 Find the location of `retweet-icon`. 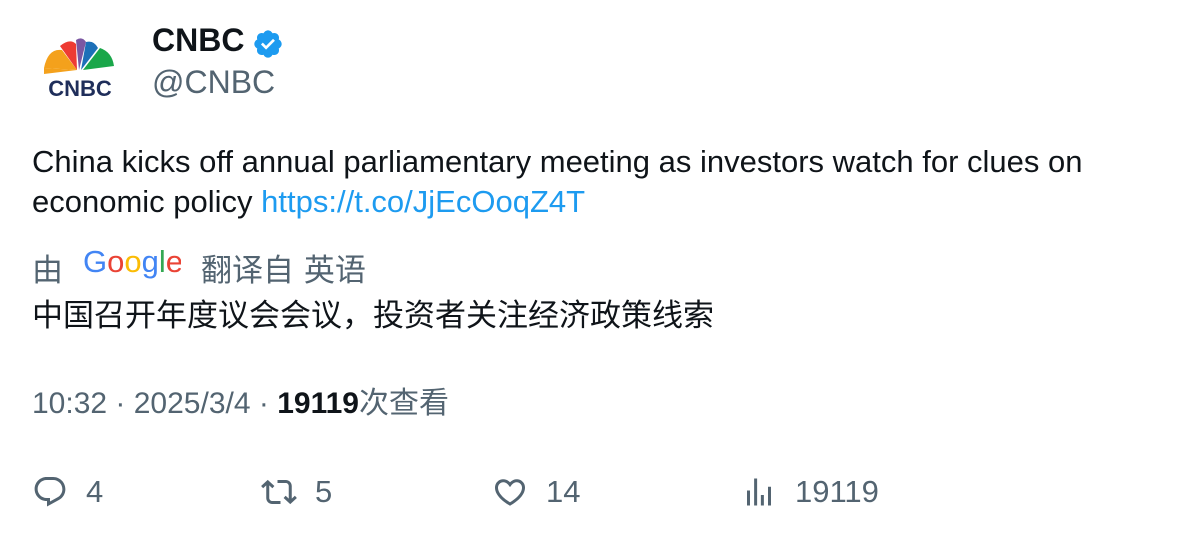

retweet-icon is located at coordinates (279, 492).